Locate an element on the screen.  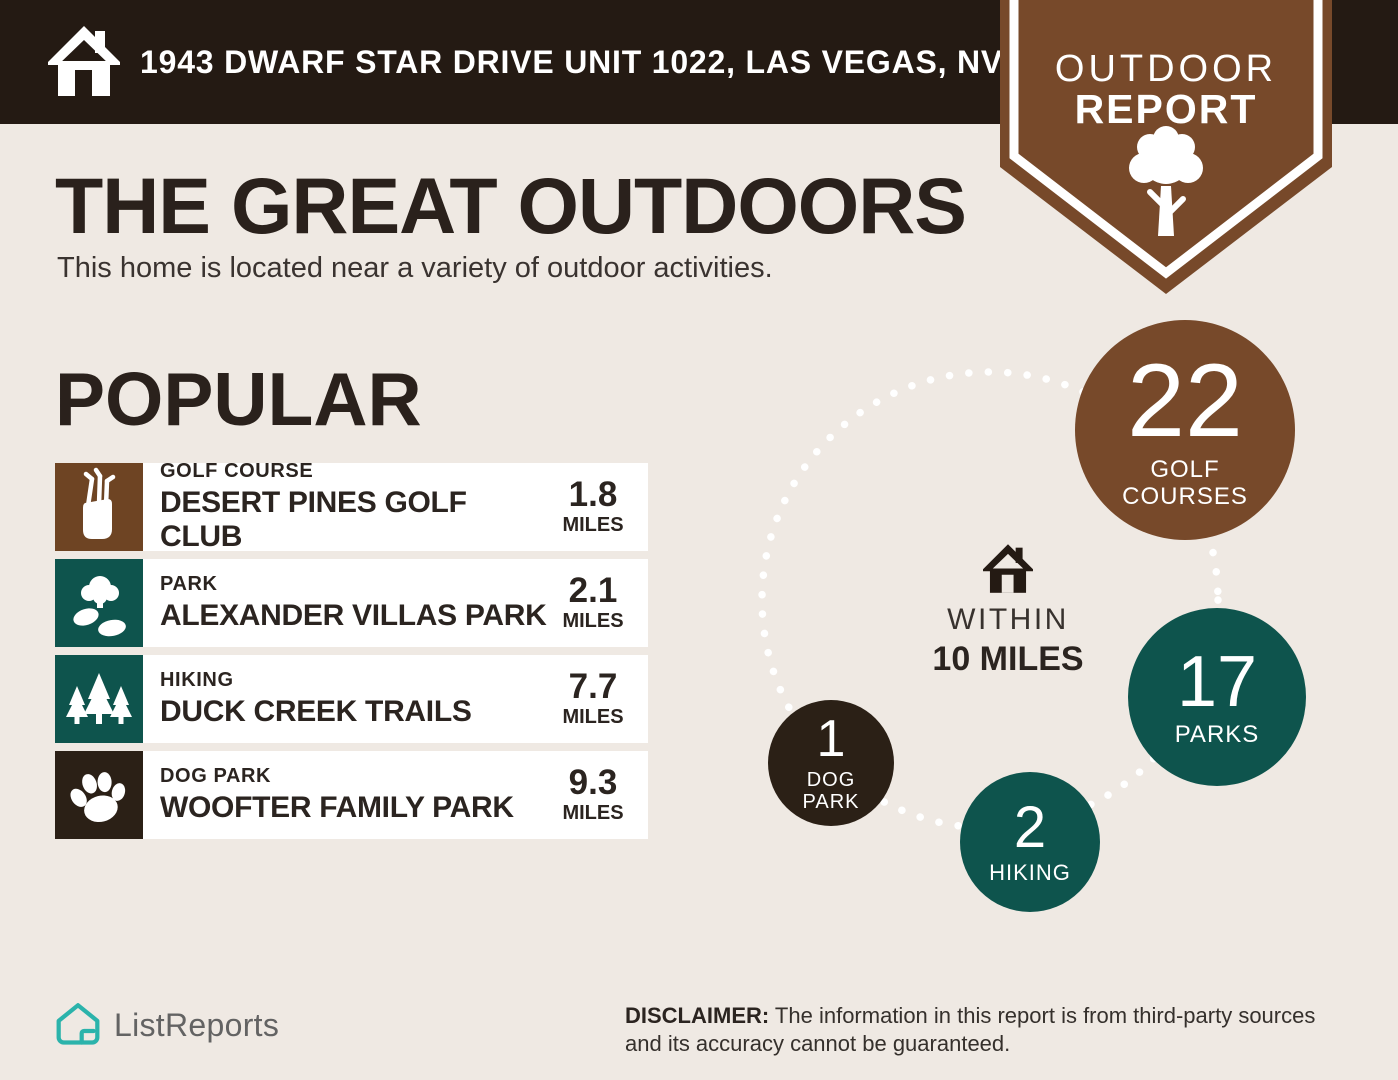
stat-circle-dog-park: 1 DOG PARK is located at coordinates (831, 763).